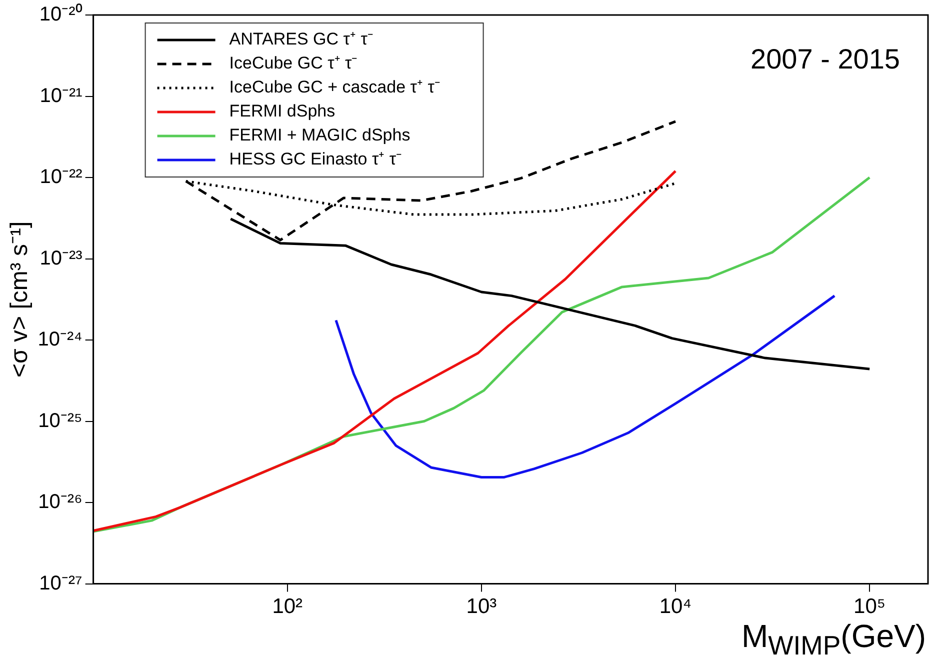 The image size is (932, 663). Describe the element at coordinates (60, 339) in the screenshot. I see `y-tick-label: 10⁻²⁴` at that location.